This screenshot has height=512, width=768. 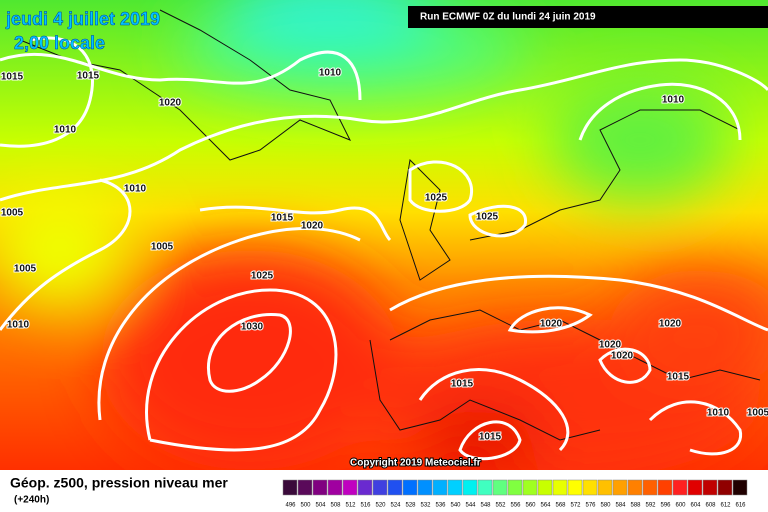 I want to click on copyright: Copyright 2019 Meteociel.fr, so click(x=415, y=463).